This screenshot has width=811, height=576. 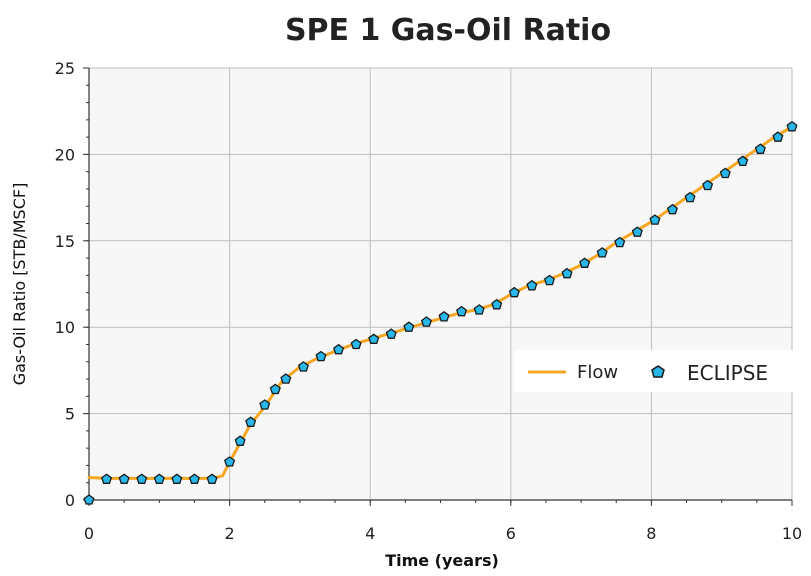 I want to click on legend-eclipse-label: ECLIPSE, so click(x=727, y=373).